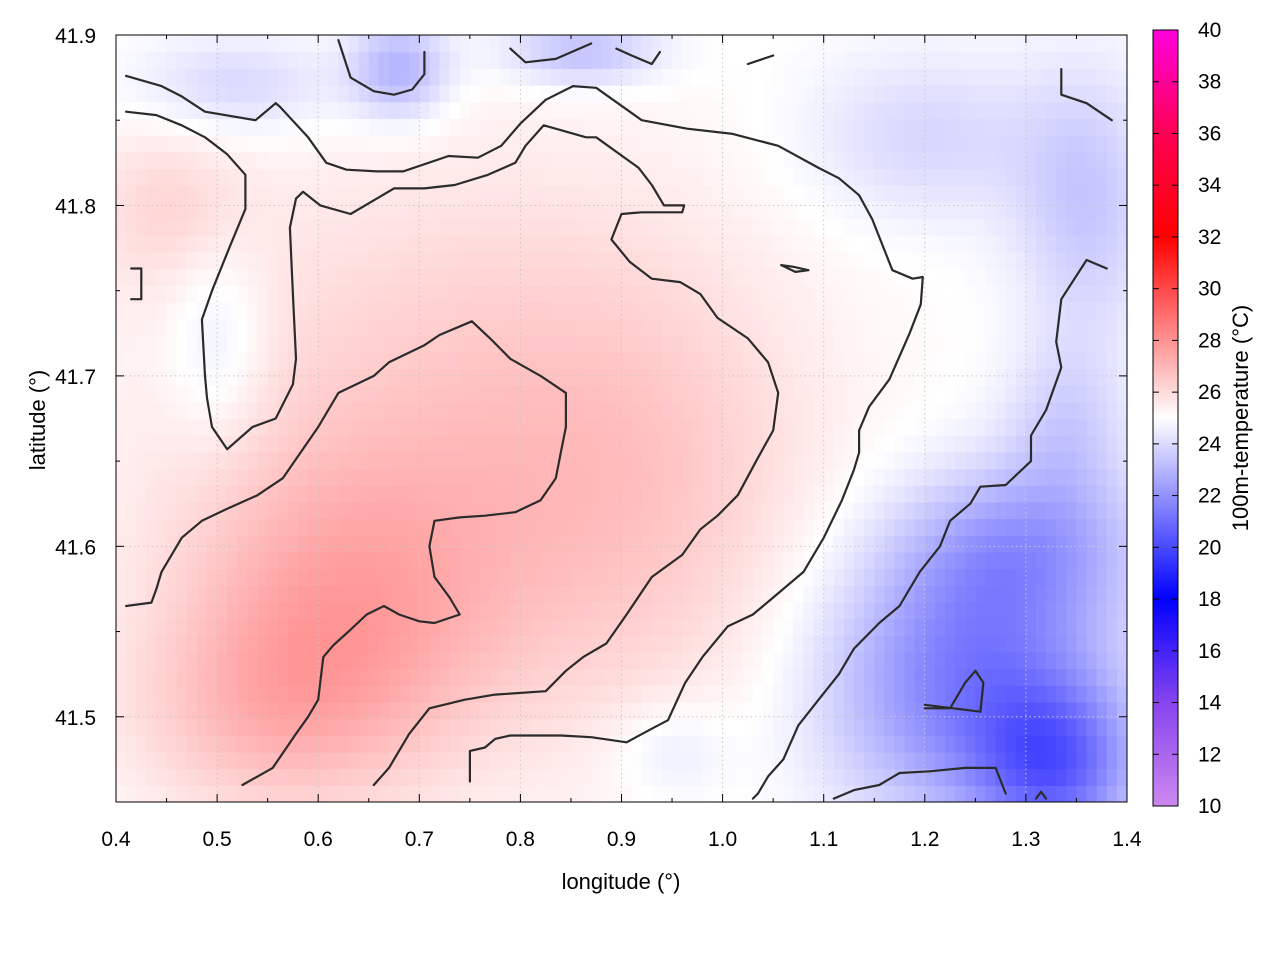  What do you see at coordinates (1209, 237) in the screenshot?
I see `colorbar-tick-label: 32` at bounding box center [1209, 237].